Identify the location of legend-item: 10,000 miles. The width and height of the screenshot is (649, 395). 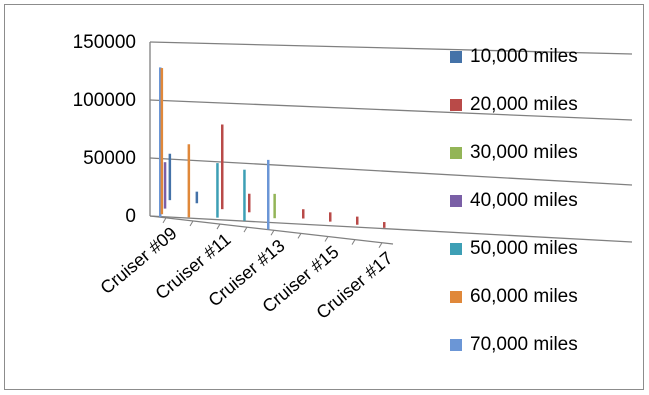
(514, 57).